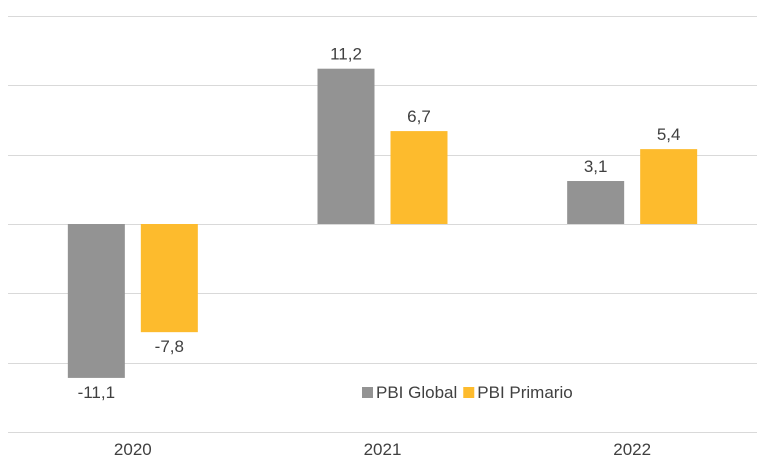 This screenshot has height=458, width=760. I want to click on x-tick-label: 2021, so click(383, 449).